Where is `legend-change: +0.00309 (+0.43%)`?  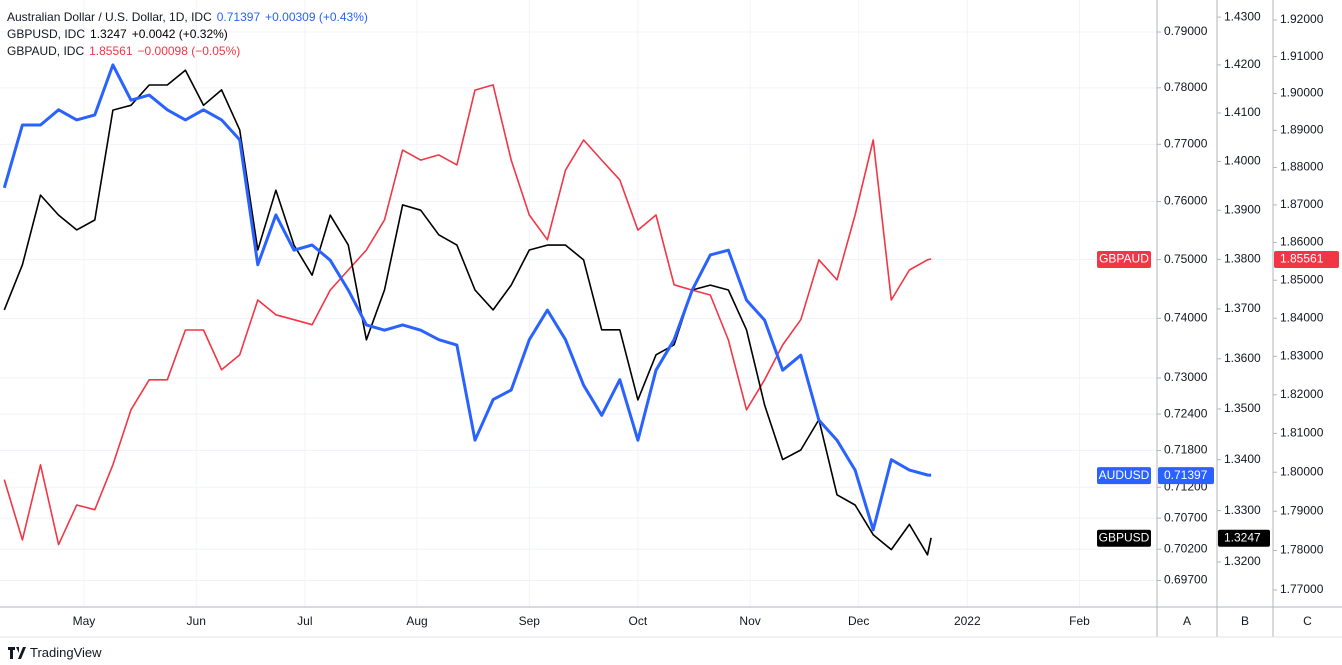 legend-change: +0.00309 (+0.43%) is located at coordinates (316, 17).